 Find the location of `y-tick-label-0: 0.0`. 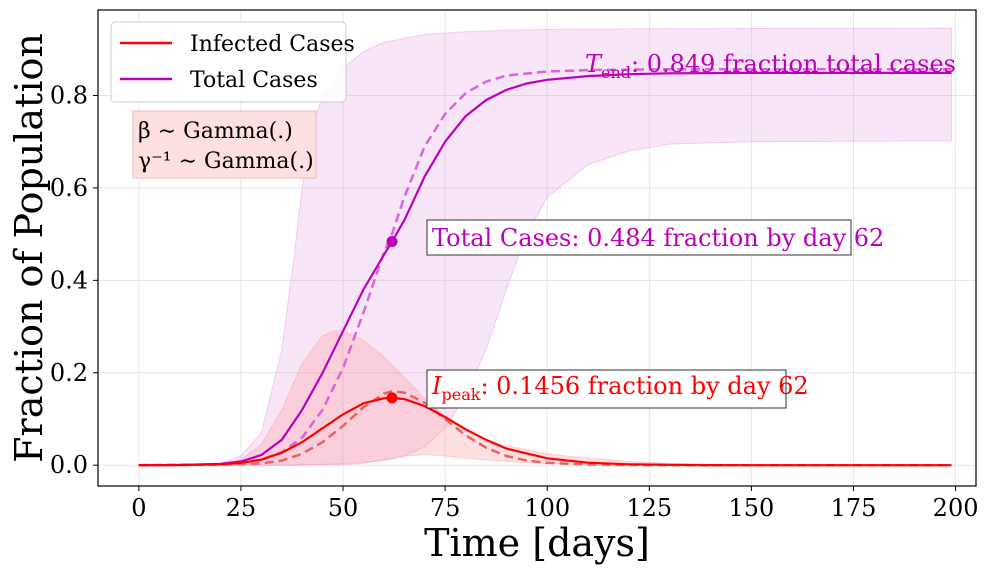

y-tick-label-0: 0.0 is located at coordinates (69, 465).